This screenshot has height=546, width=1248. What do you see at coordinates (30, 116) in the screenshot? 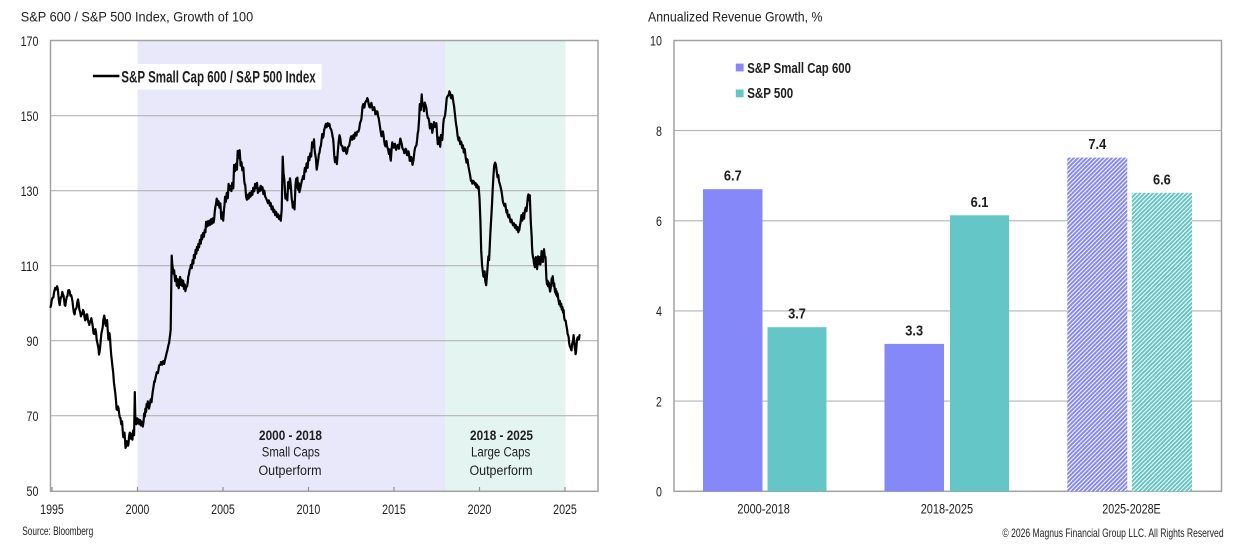
I see `svg-text: 150` at bounding box center [30, 116].